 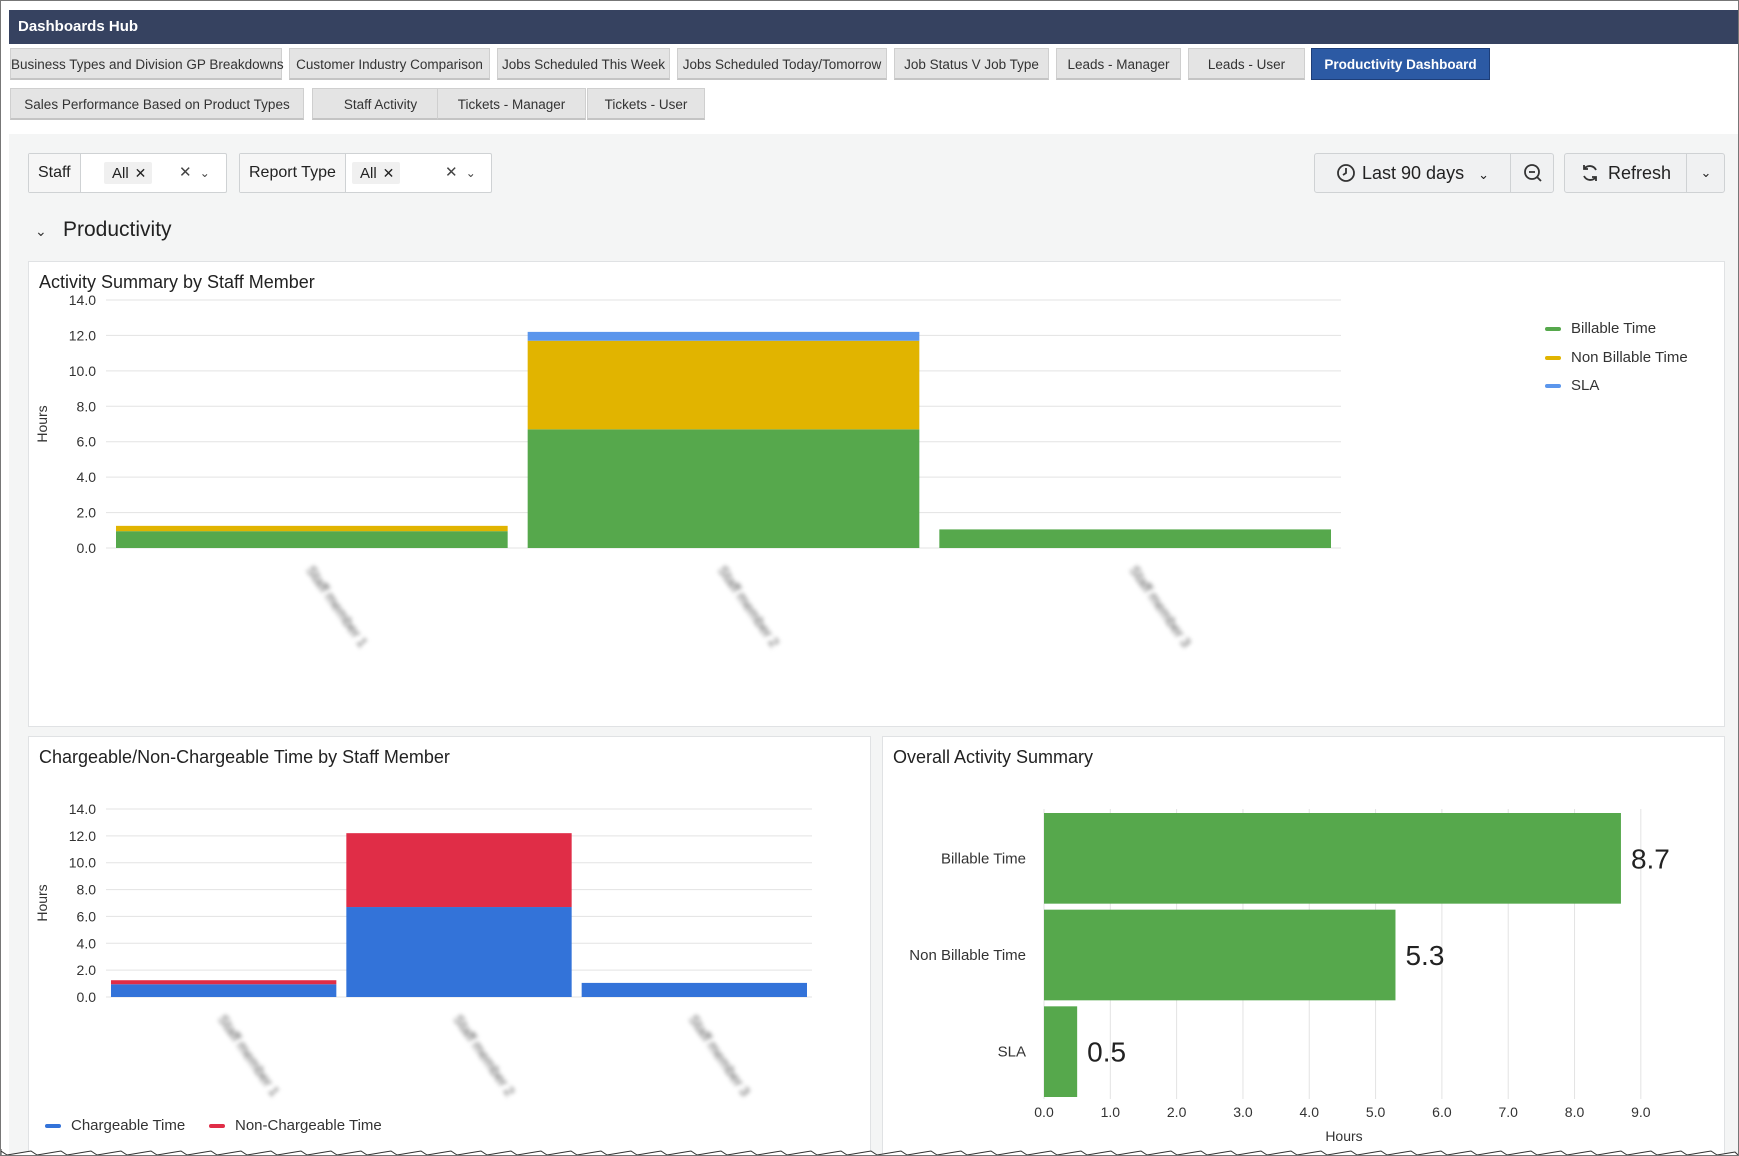 I want to click on y-tick-label: 14.0, so click(x=82, y=300).